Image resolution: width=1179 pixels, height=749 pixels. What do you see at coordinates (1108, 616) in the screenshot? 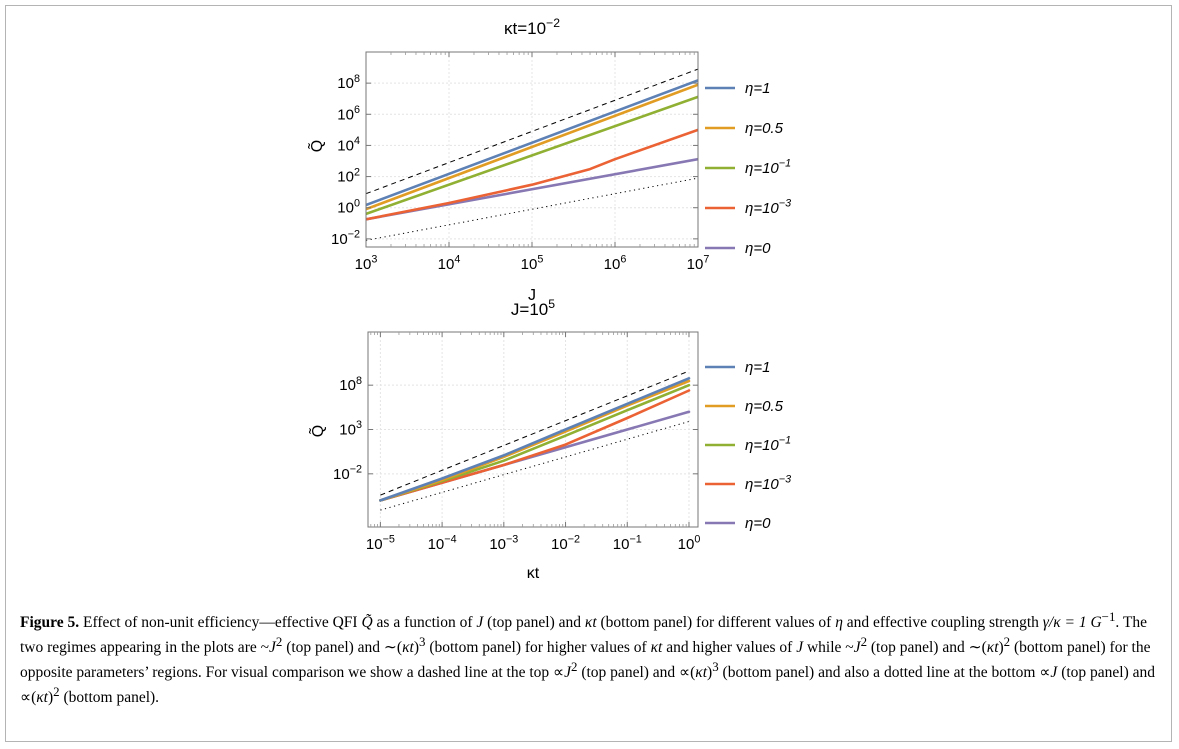
I see `caption-exponent: −1` at bounding box center [1108, 616].